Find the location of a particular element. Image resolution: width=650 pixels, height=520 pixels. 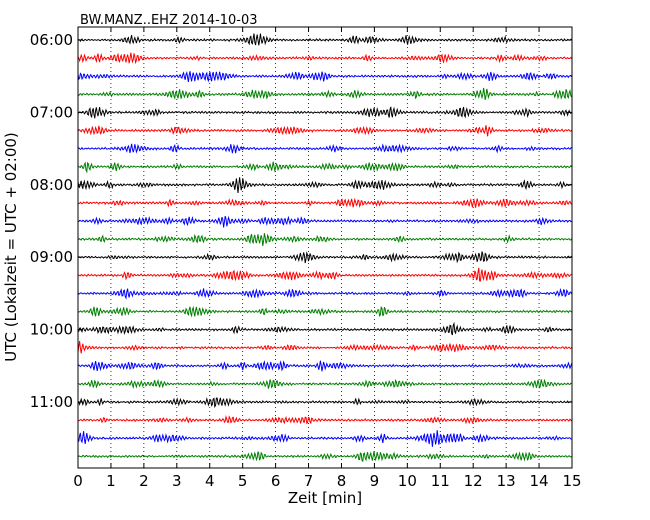

x-tick-label: 2 is located at coordinates (144, 481).